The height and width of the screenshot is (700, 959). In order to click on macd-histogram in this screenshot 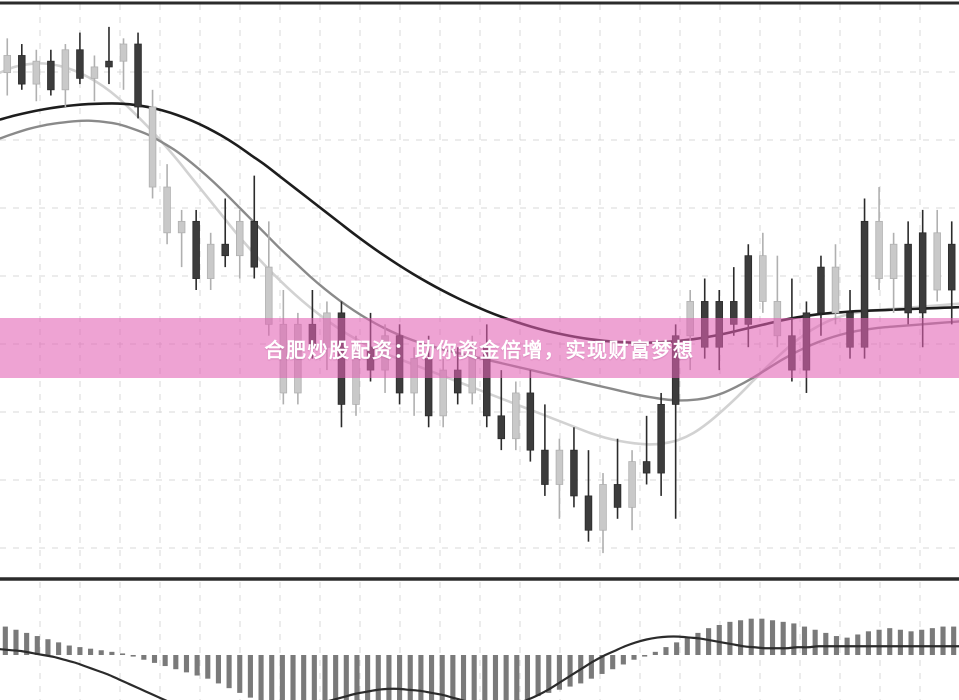, I will do `click(479, 659)`.